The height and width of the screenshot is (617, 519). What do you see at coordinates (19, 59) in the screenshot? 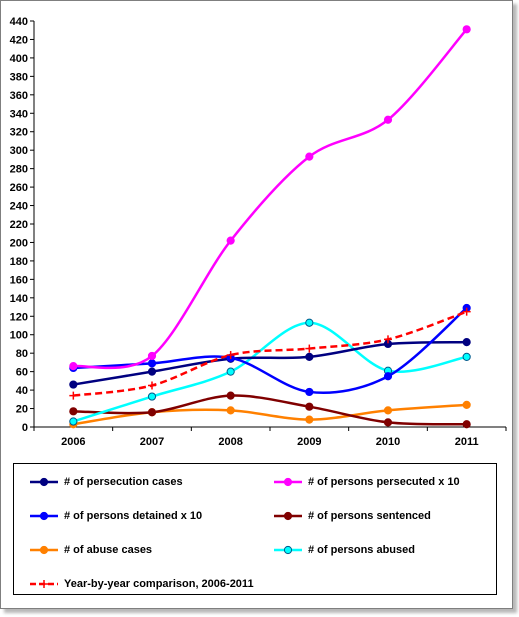
I see `y-tick-label: 400` at bounding box center [19, 59].